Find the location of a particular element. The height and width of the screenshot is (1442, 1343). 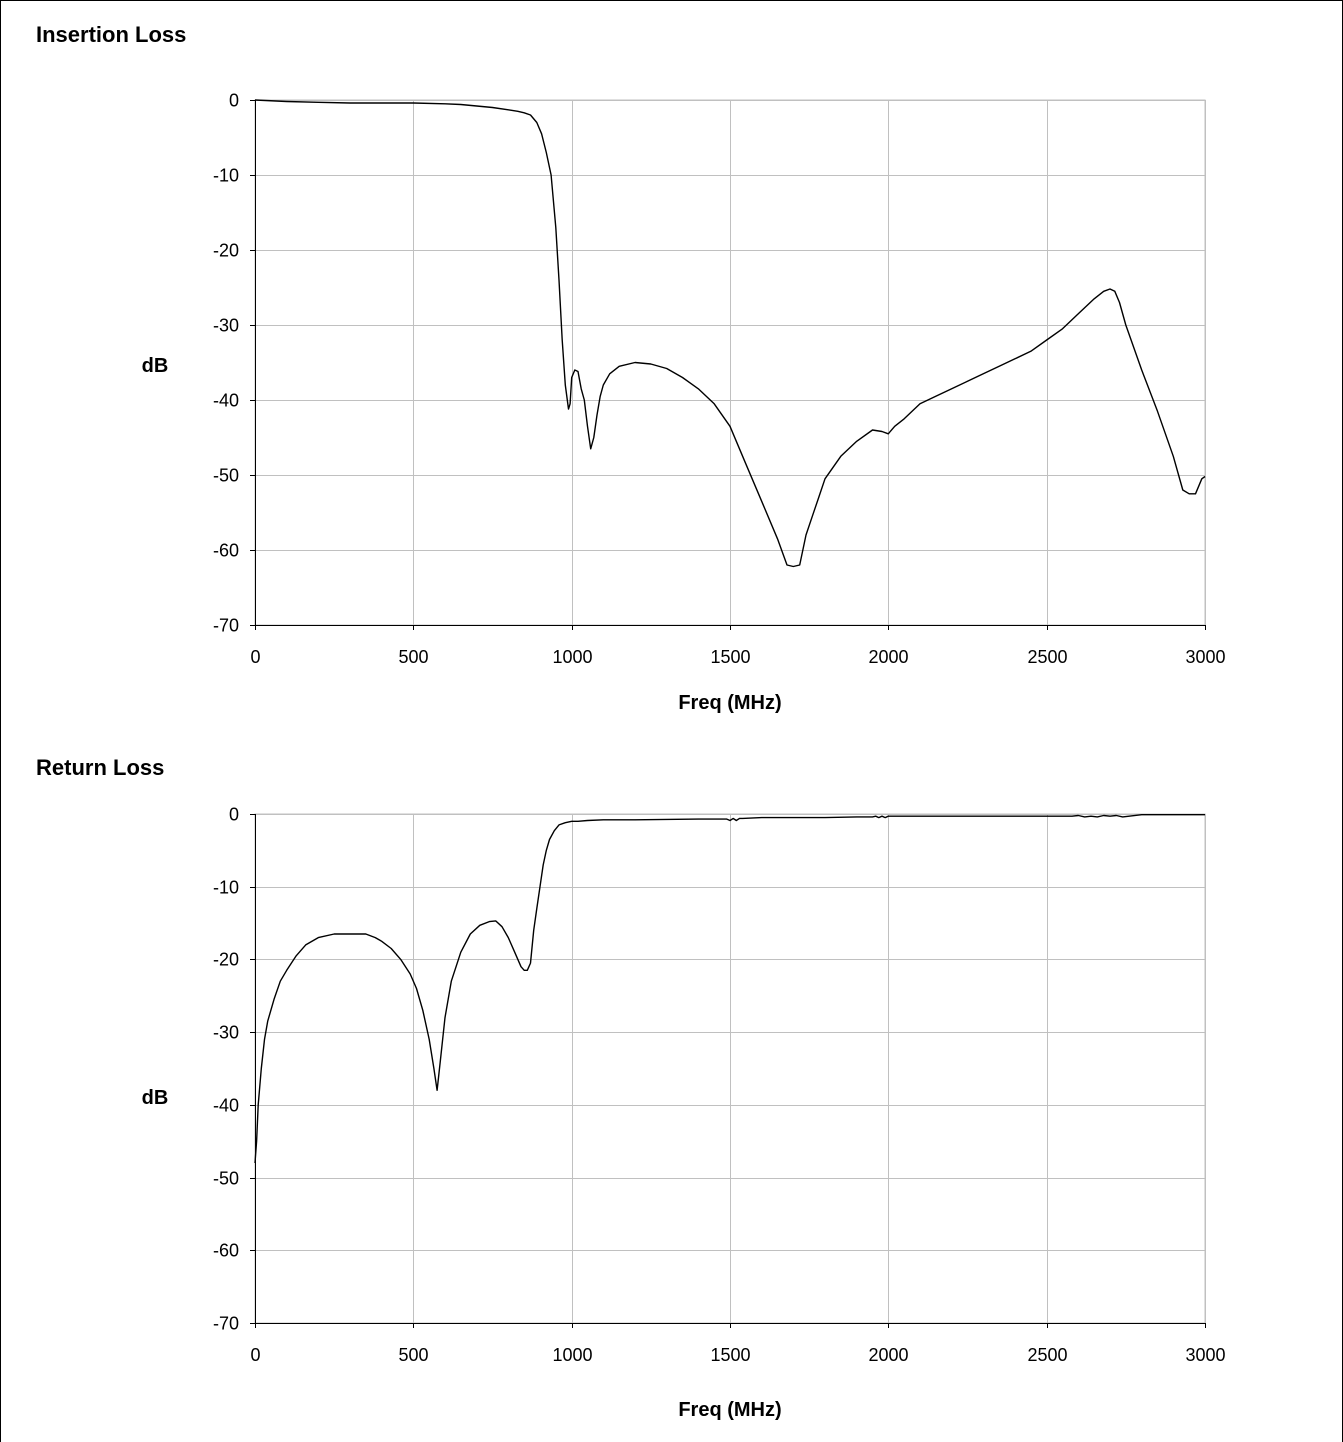

chart-1-y-tick-label: -20 is located at coordinates (226, 960).